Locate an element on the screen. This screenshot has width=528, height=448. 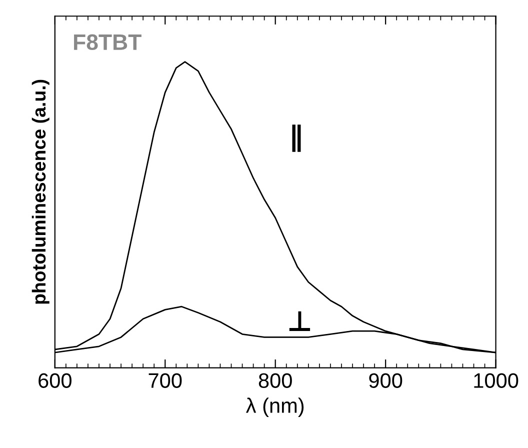
series-label: ∥ is located at coordinates (296, 138).